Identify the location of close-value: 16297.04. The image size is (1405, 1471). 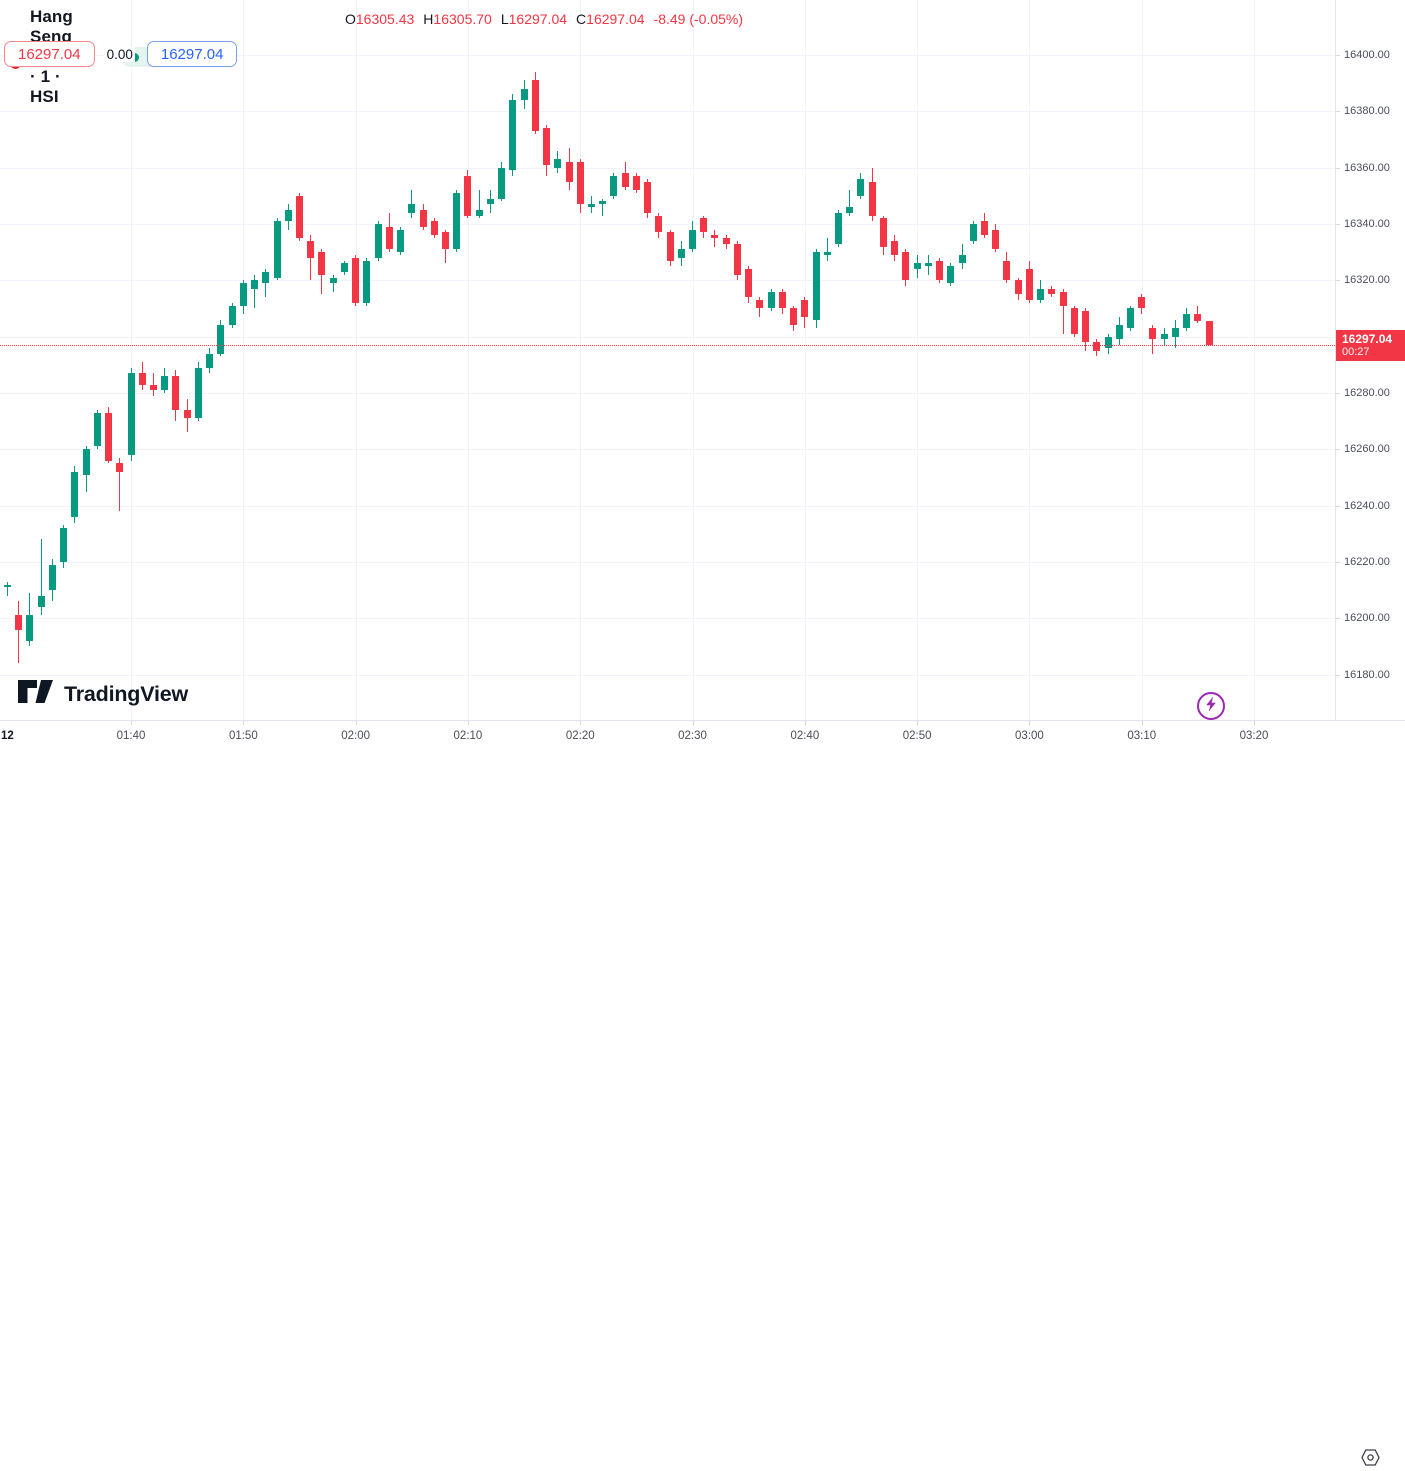
(615, 19).